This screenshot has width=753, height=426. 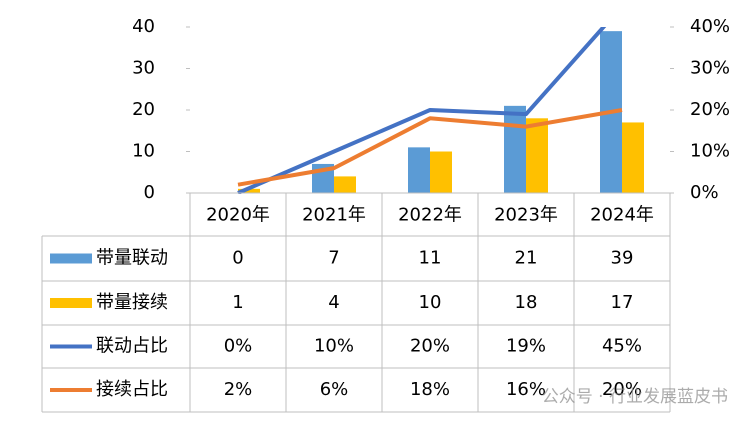 What do you see at coordinates (334, 346) in the screenshot?
I see `table-value: 10%` at bounding box center [334, 346].